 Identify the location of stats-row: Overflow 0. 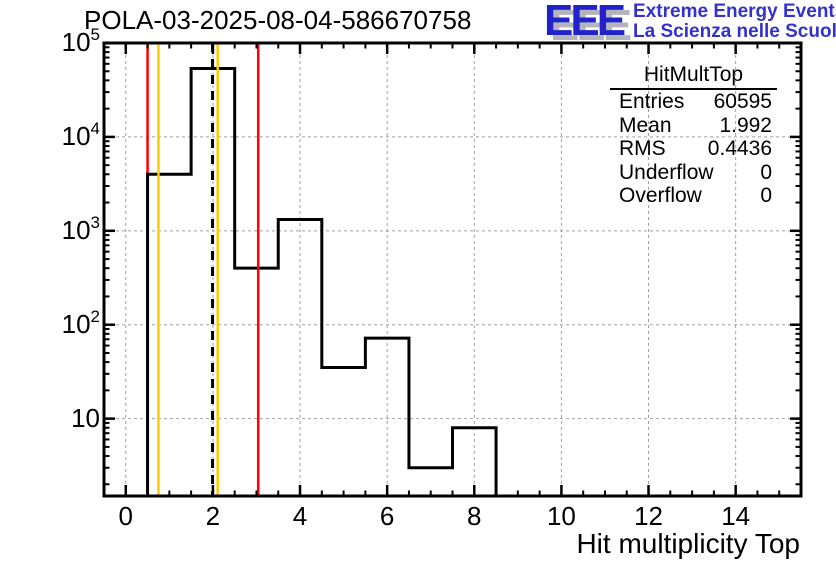
(693, 196).